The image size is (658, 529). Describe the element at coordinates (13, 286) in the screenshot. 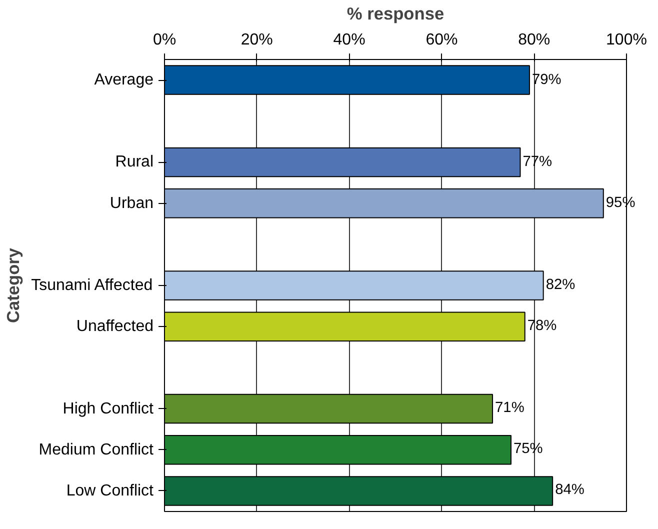

I see `y-axis-title: Category` at that location.